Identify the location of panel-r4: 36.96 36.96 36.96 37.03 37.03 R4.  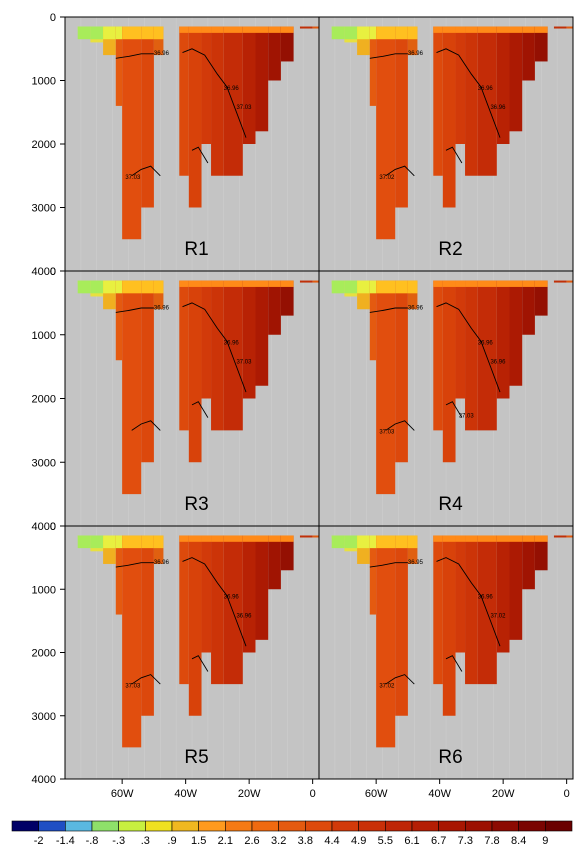
(446, 398).